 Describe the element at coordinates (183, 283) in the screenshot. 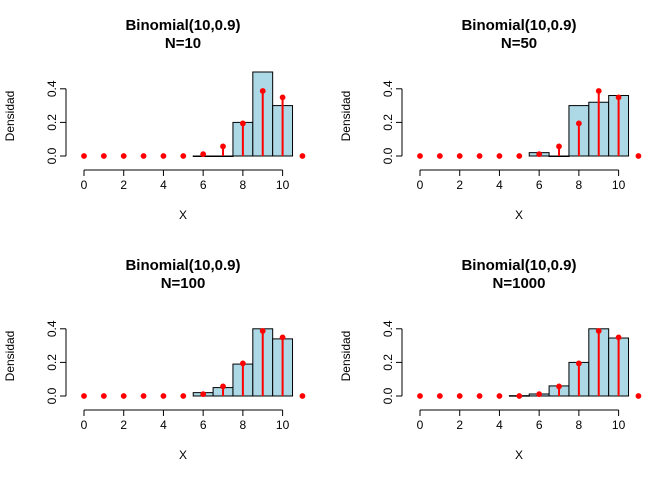

I see `chart-subtitle: N=100` at that location.